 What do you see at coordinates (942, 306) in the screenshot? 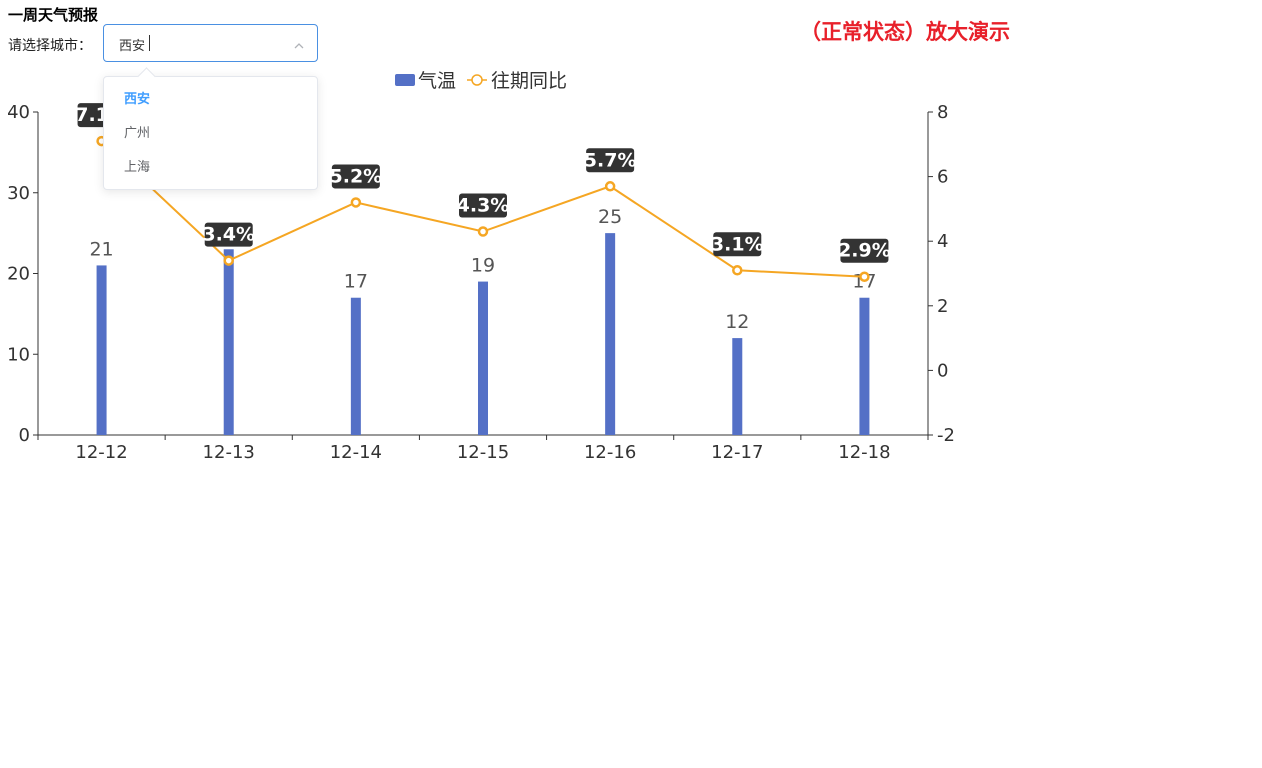
I see `y-right-tick-label: 2` at bounding box center [942, 306].